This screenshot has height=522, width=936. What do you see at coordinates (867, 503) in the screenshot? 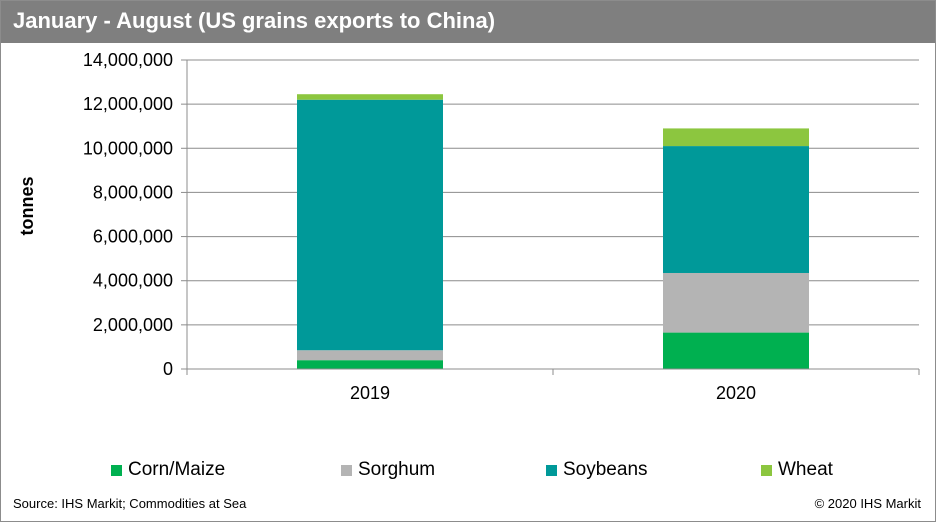
I see `copyright-note: © 2020 IHS Markit` at bounding box center [867, 503].